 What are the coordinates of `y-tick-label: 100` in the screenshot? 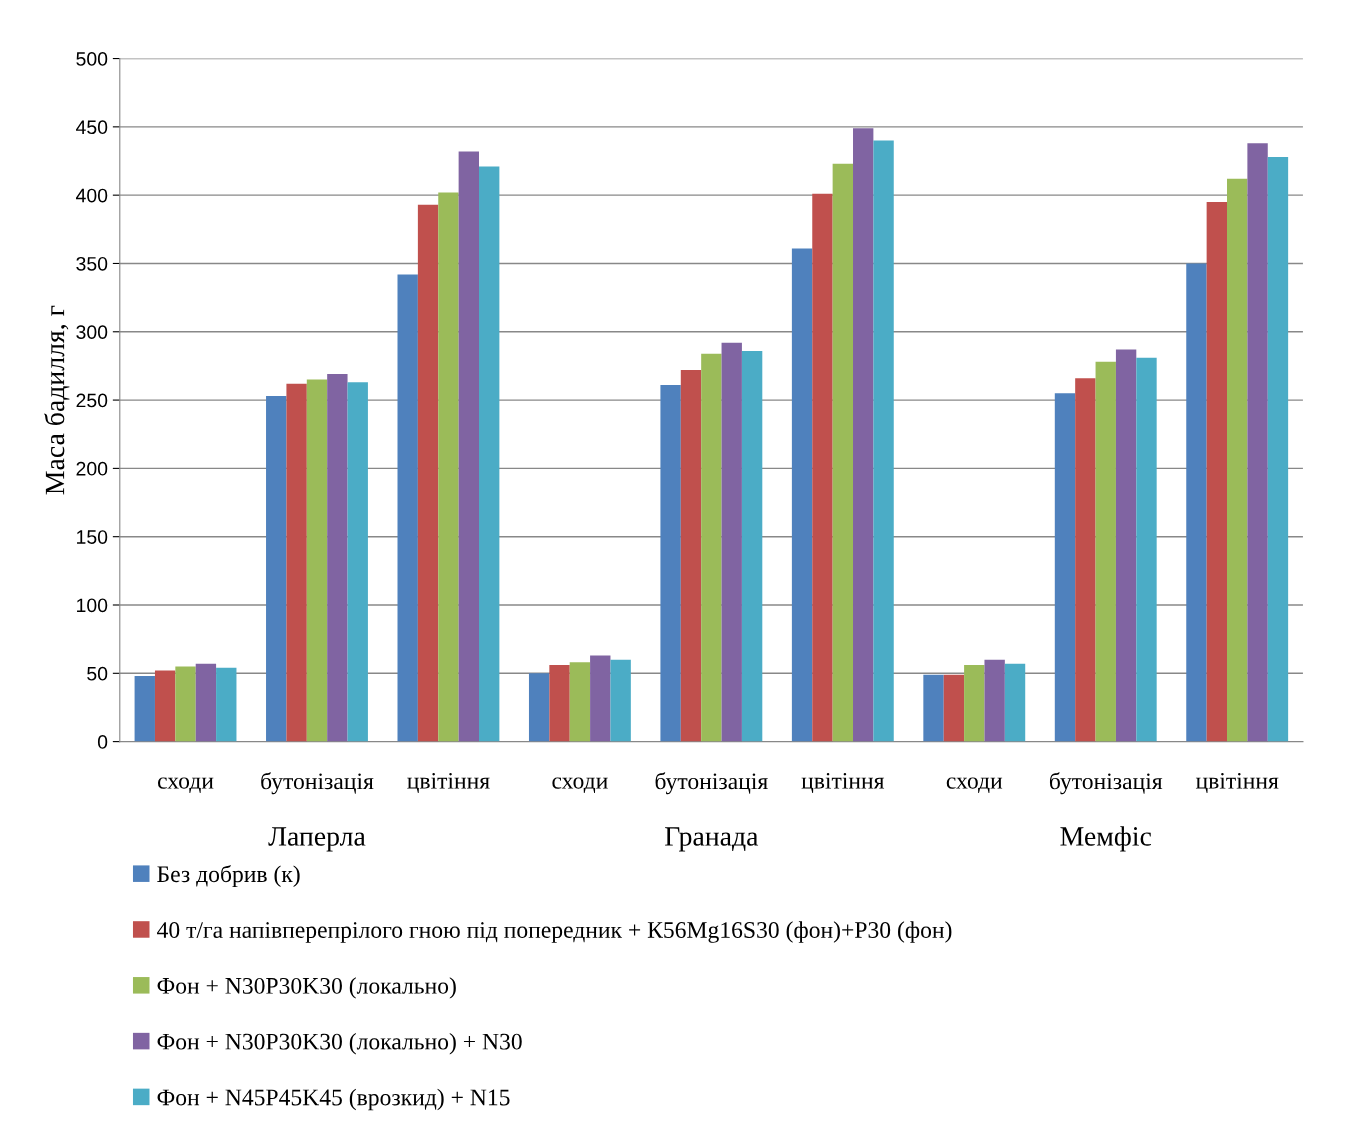 It's located at (92, 605).